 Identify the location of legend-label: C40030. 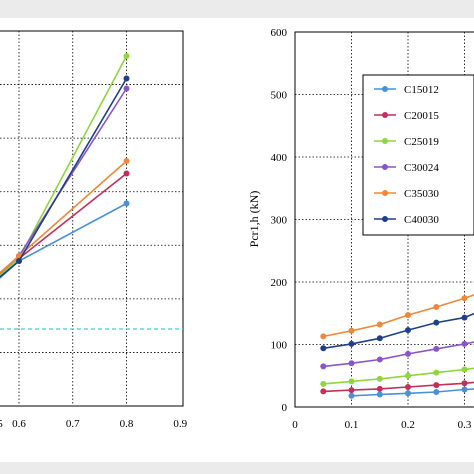
(421, 220).